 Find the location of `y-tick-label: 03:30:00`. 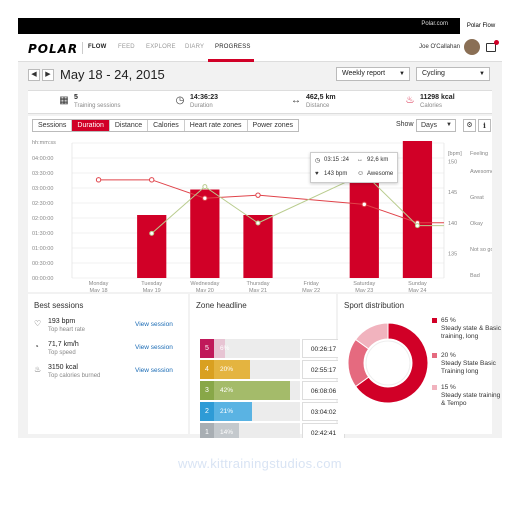

y-tick-label: 03:30:00 is located at coordinates (42, 174).